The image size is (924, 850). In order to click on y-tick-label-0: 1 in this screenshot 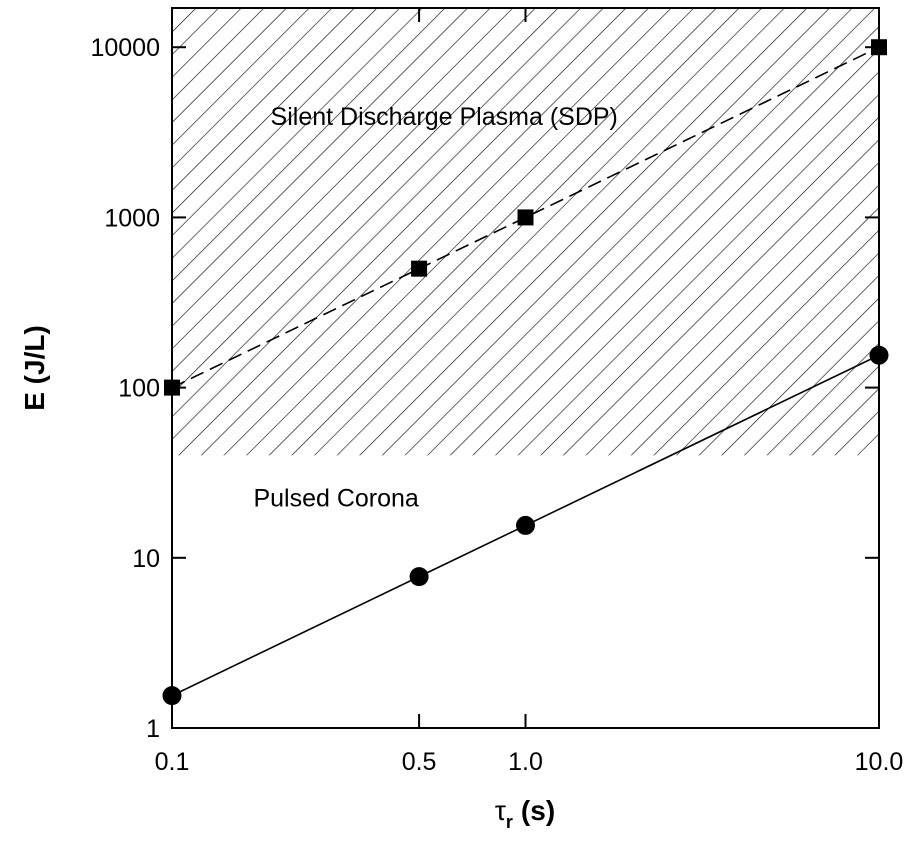, I will do `click(153, 729)`.